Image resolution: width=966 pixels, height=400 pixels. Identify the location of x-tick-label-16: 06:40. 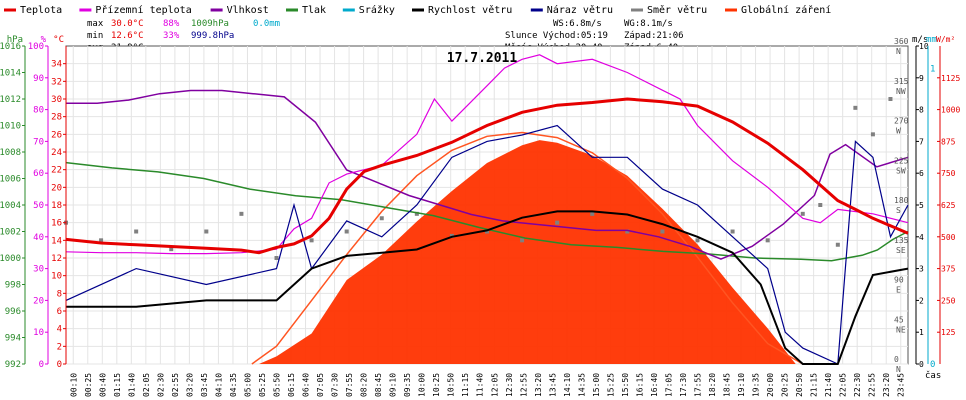
(306, 385).